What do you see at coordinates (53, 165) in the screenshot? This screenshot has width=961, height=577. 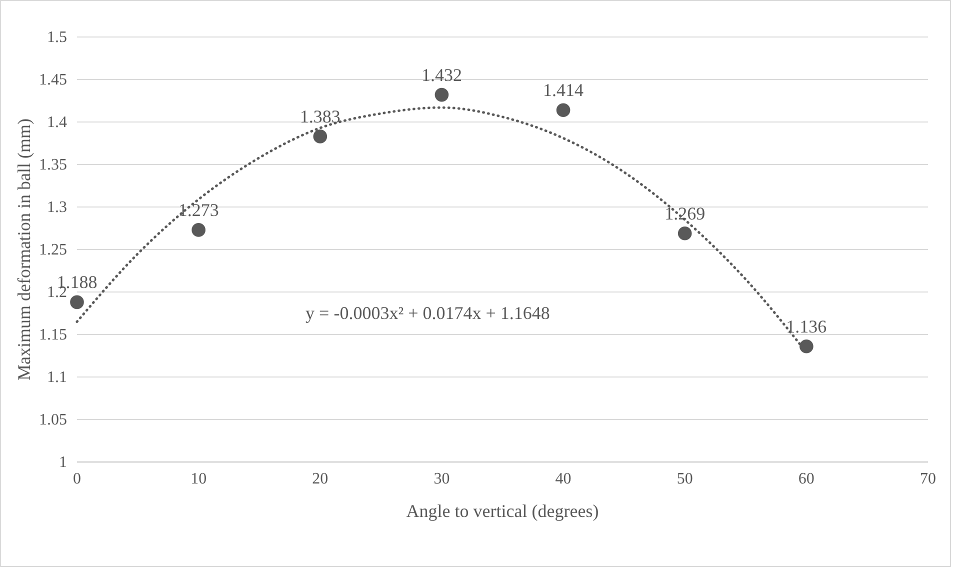 I see `y-tick-label: 1.35` at bounding box center [53, 165].